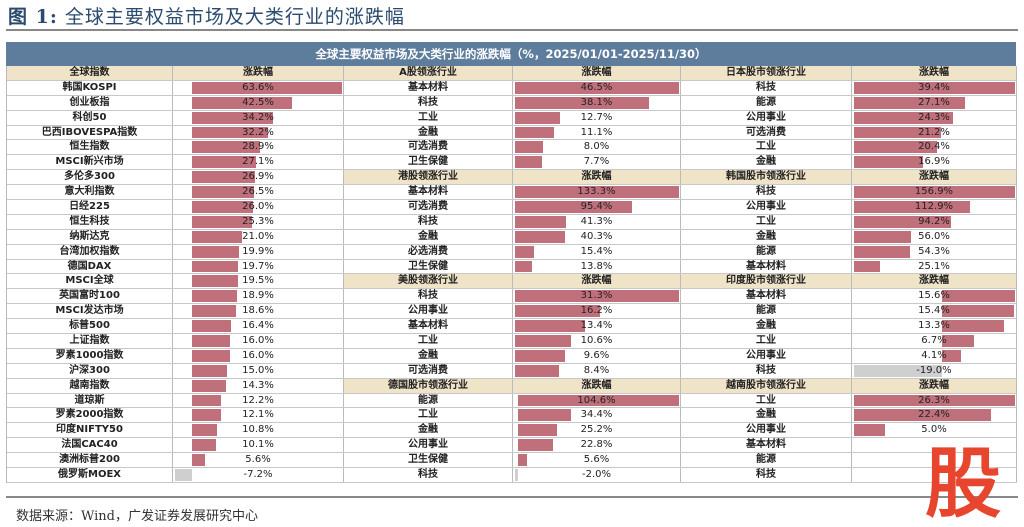 The height and width of the screenshot is (527, 1024). Describe the element at coordinates (596, 132) in the screenshot. I see `row-value: 11.1%` at that location.